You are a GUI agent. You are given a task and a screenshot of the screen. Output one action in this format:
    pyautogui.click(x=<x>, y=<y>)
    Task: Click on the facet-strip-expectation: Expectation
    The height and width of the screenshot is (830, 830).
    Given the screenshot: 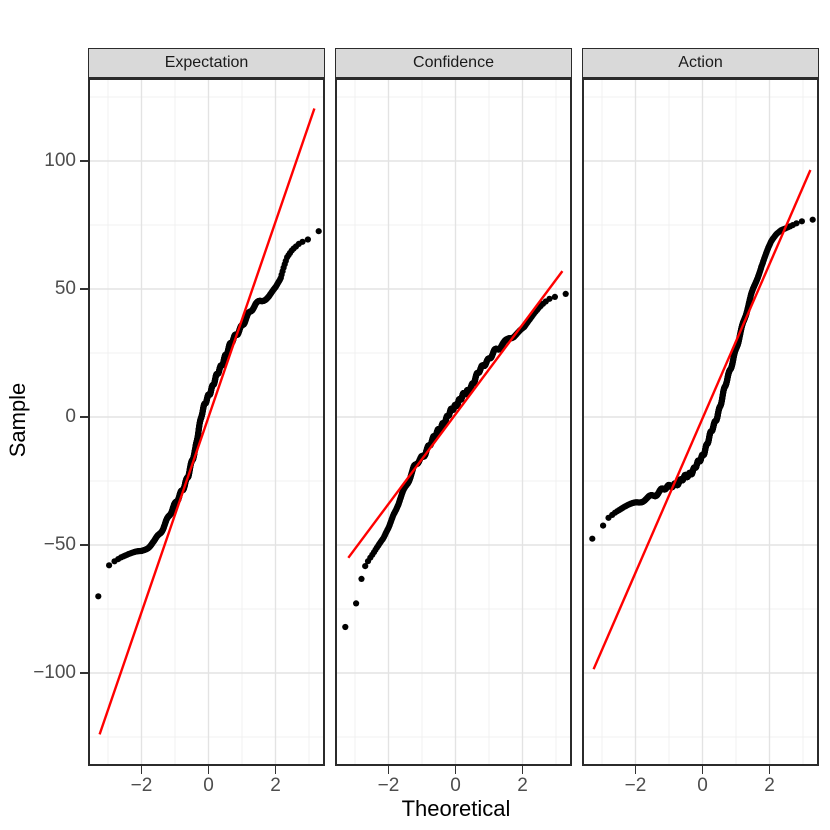 What is the action you would take?
    pyautogui.click(x=206, y=63)
    